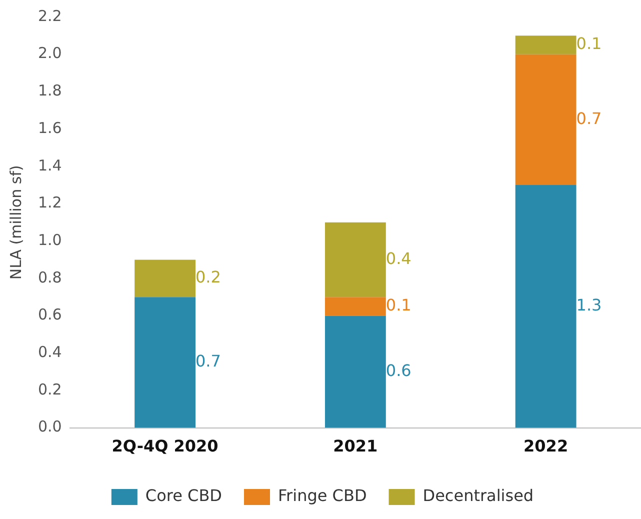 The width and height of the screenshot is (641, 519). Describe the element at coordinates (322, 496) in the screenshot. I see `legend-label: Fringe CBD` at that location.